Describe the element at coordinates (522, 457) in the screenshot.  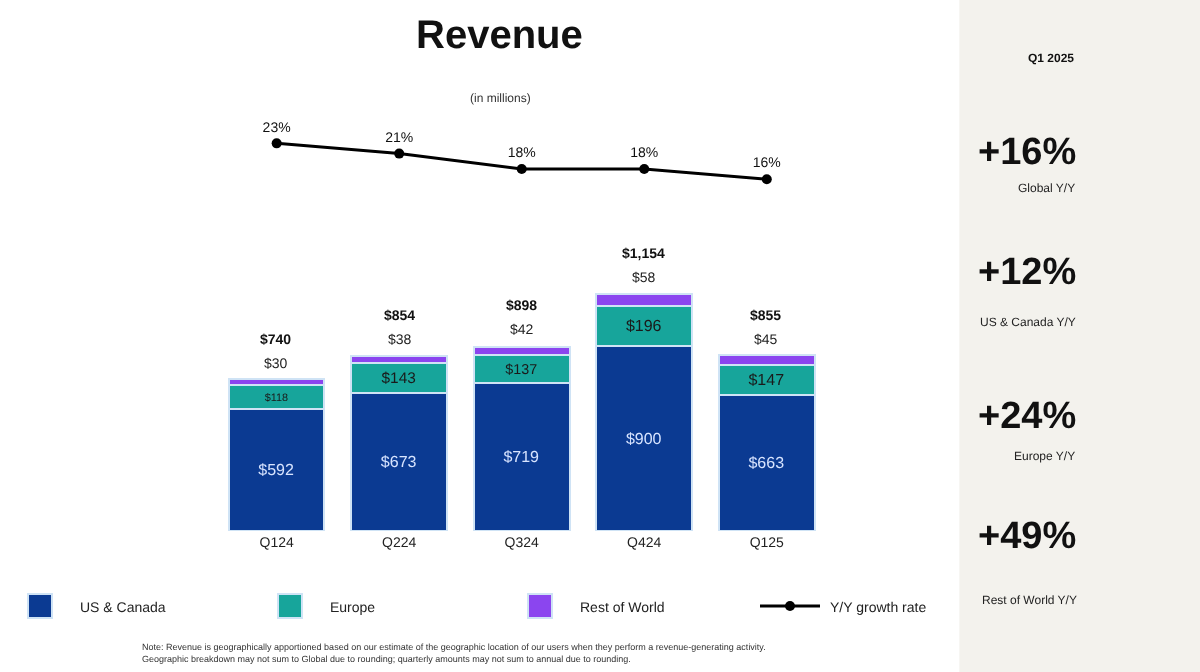
I see `data-label: $719` at that location.